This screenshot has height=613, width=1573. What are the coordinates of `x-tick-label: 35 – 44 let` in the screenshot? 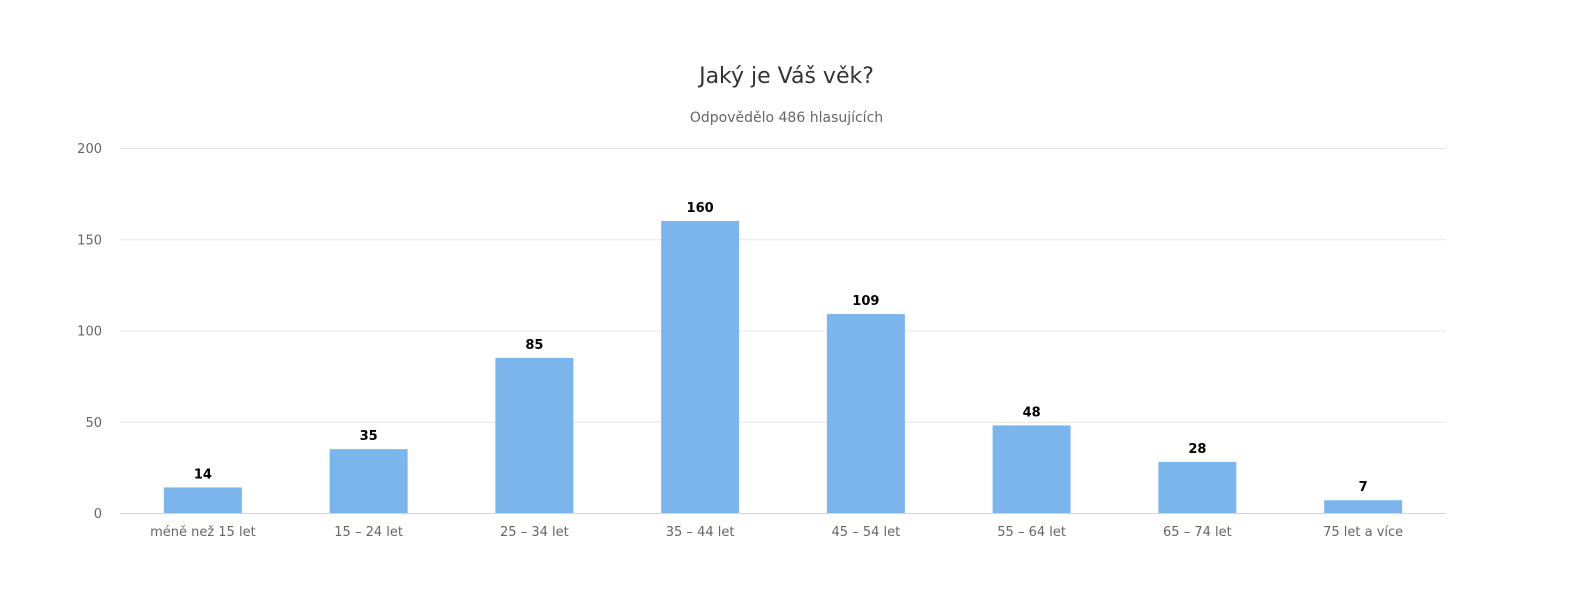 It's located at (700, 532).